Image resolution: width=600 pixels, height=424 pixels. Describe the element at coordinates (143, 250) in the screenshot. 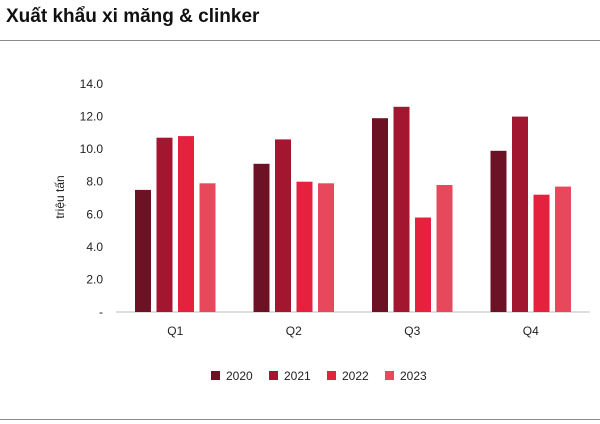

I see `bar-q1-2020` at that location.